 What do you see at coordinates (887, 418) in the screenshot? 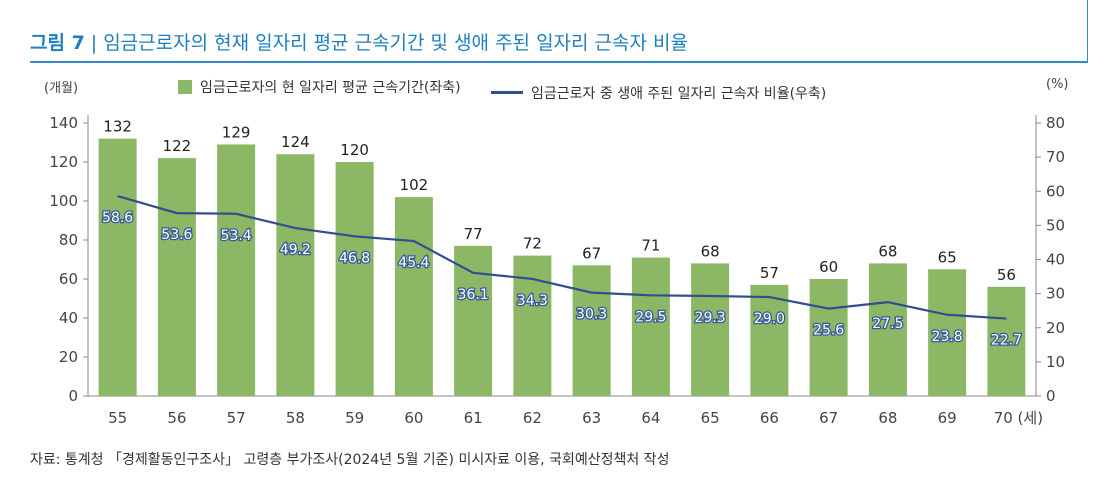
I see `x-axis-tick-label: 68` at bounding box center [887, 418].